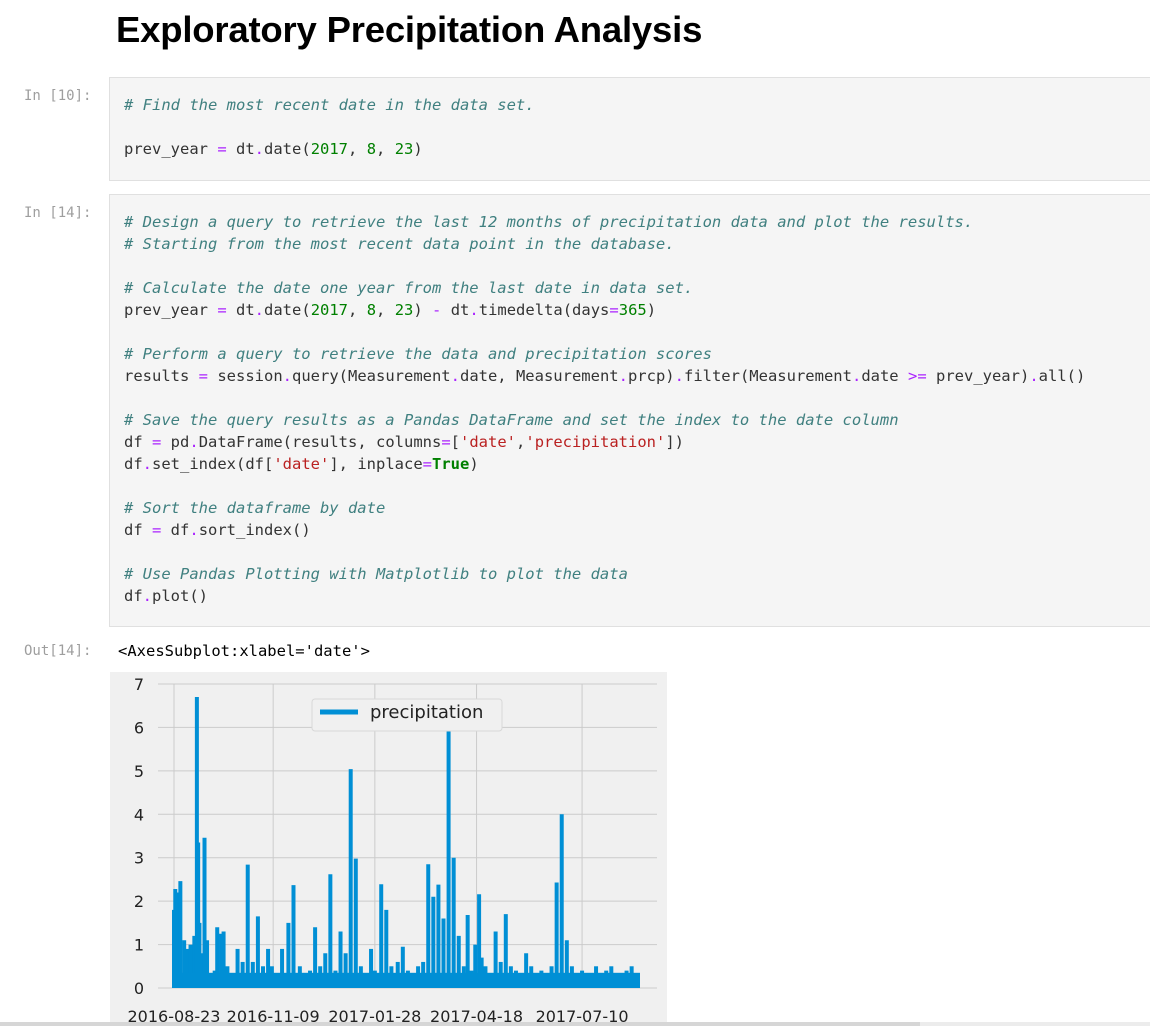 The width and height of the screenshot is (1150, 1026). I want to click on horizontal-scrollbar-thumb, so click(460, 1024).